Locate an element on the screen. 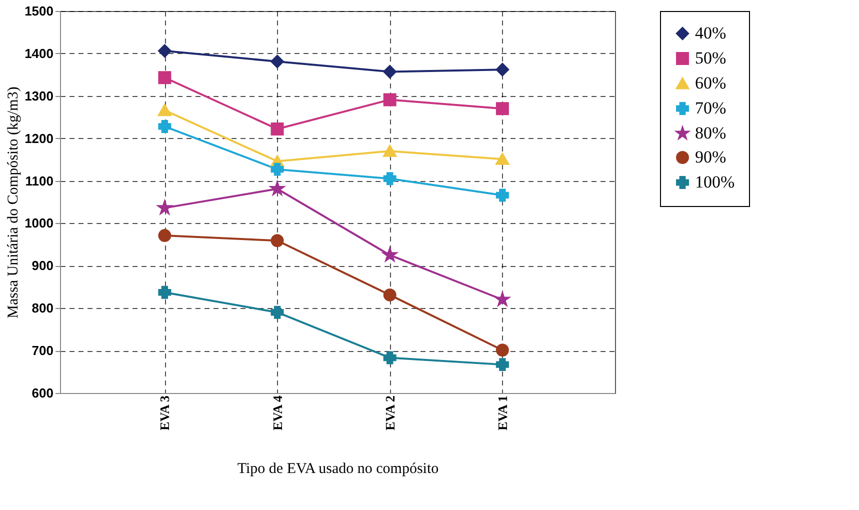 This screenshot has height=510, width=859. y-tick-label: 1100 is located at coordinates (39, 180).